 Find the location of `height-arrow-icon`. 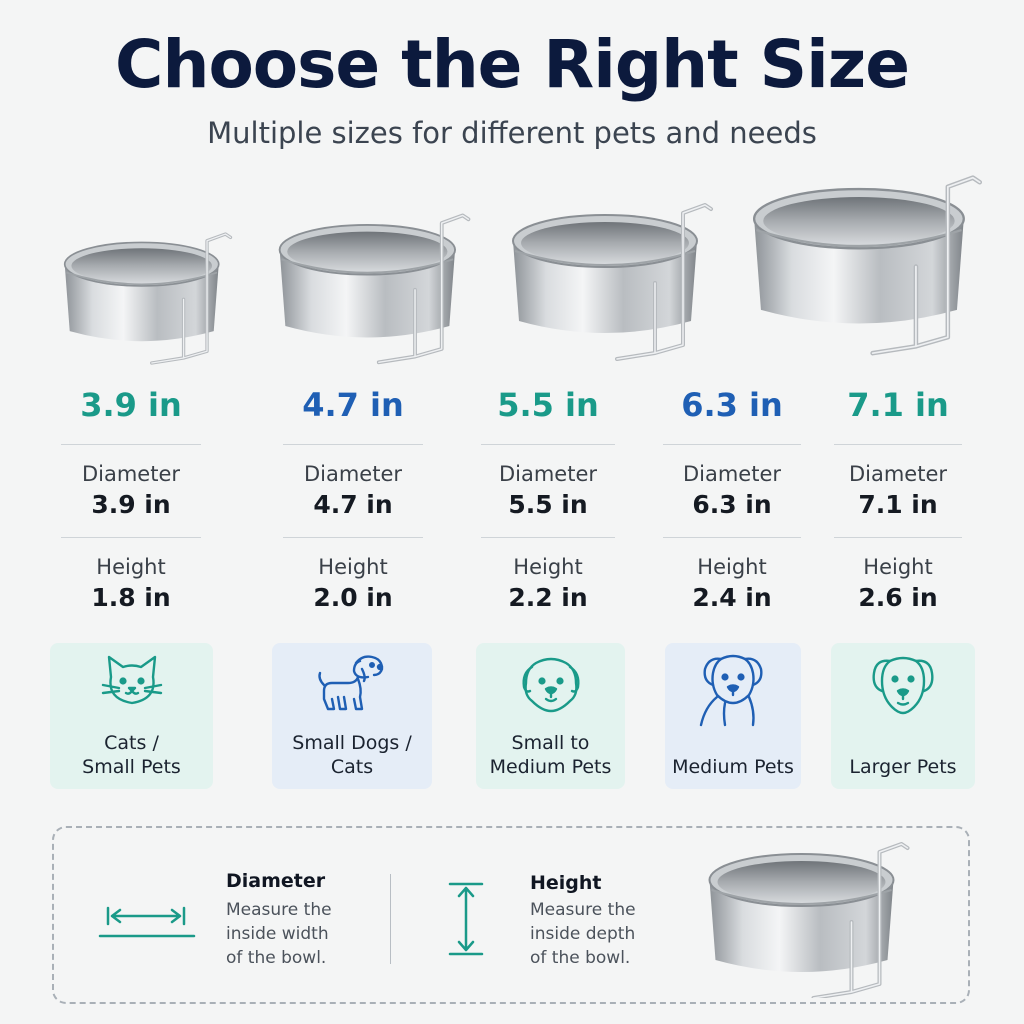

height-arrow-icon is located at coordinates (466, 919).